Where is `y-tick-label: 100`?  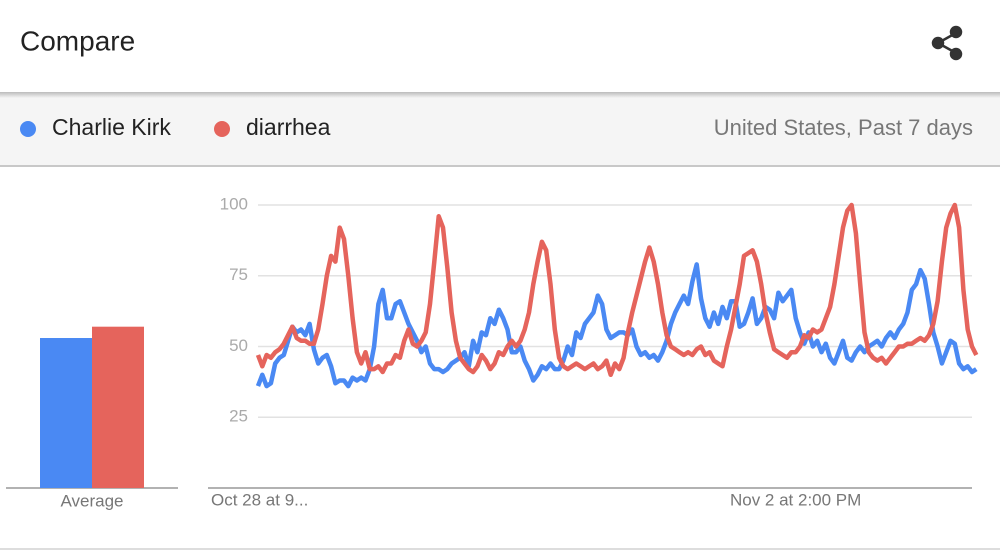 y-tick-label: 100 is located at coordinates (234, 203).